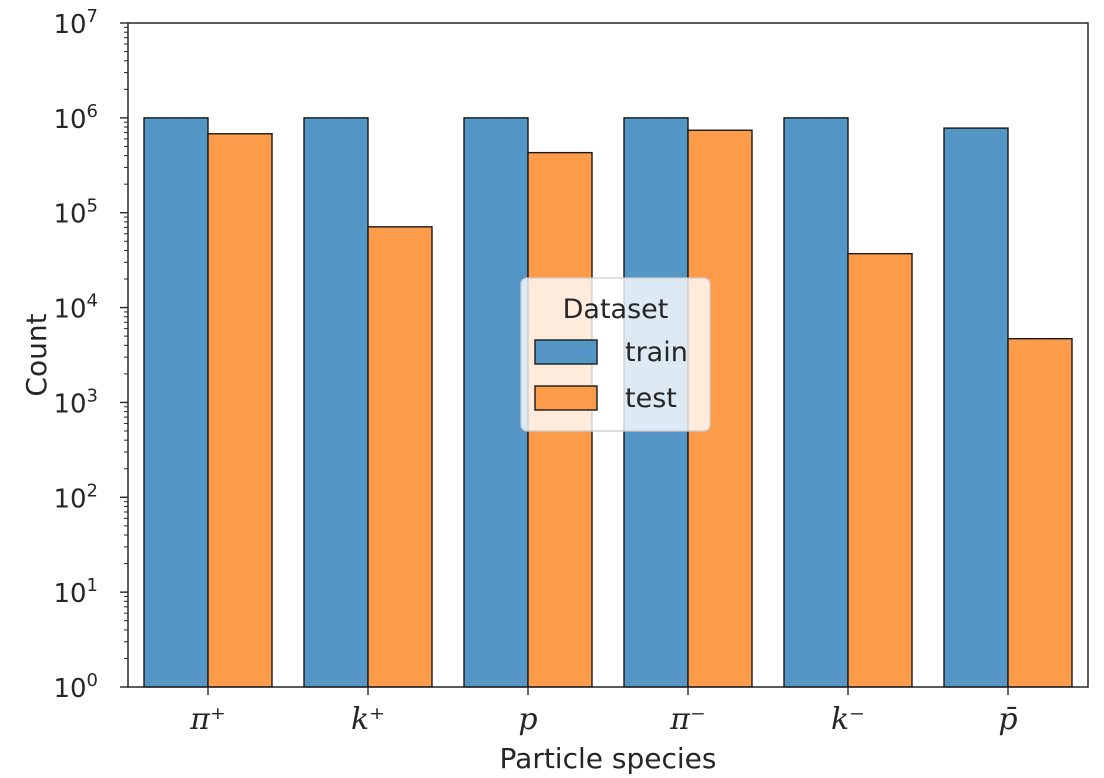 Image resolution: width=1104 pixels, height=778 pixels. What do you see at coordinates (566, 398) in the screenshot?
I see `legend-swatch-test` at bounding box center [566, 398].